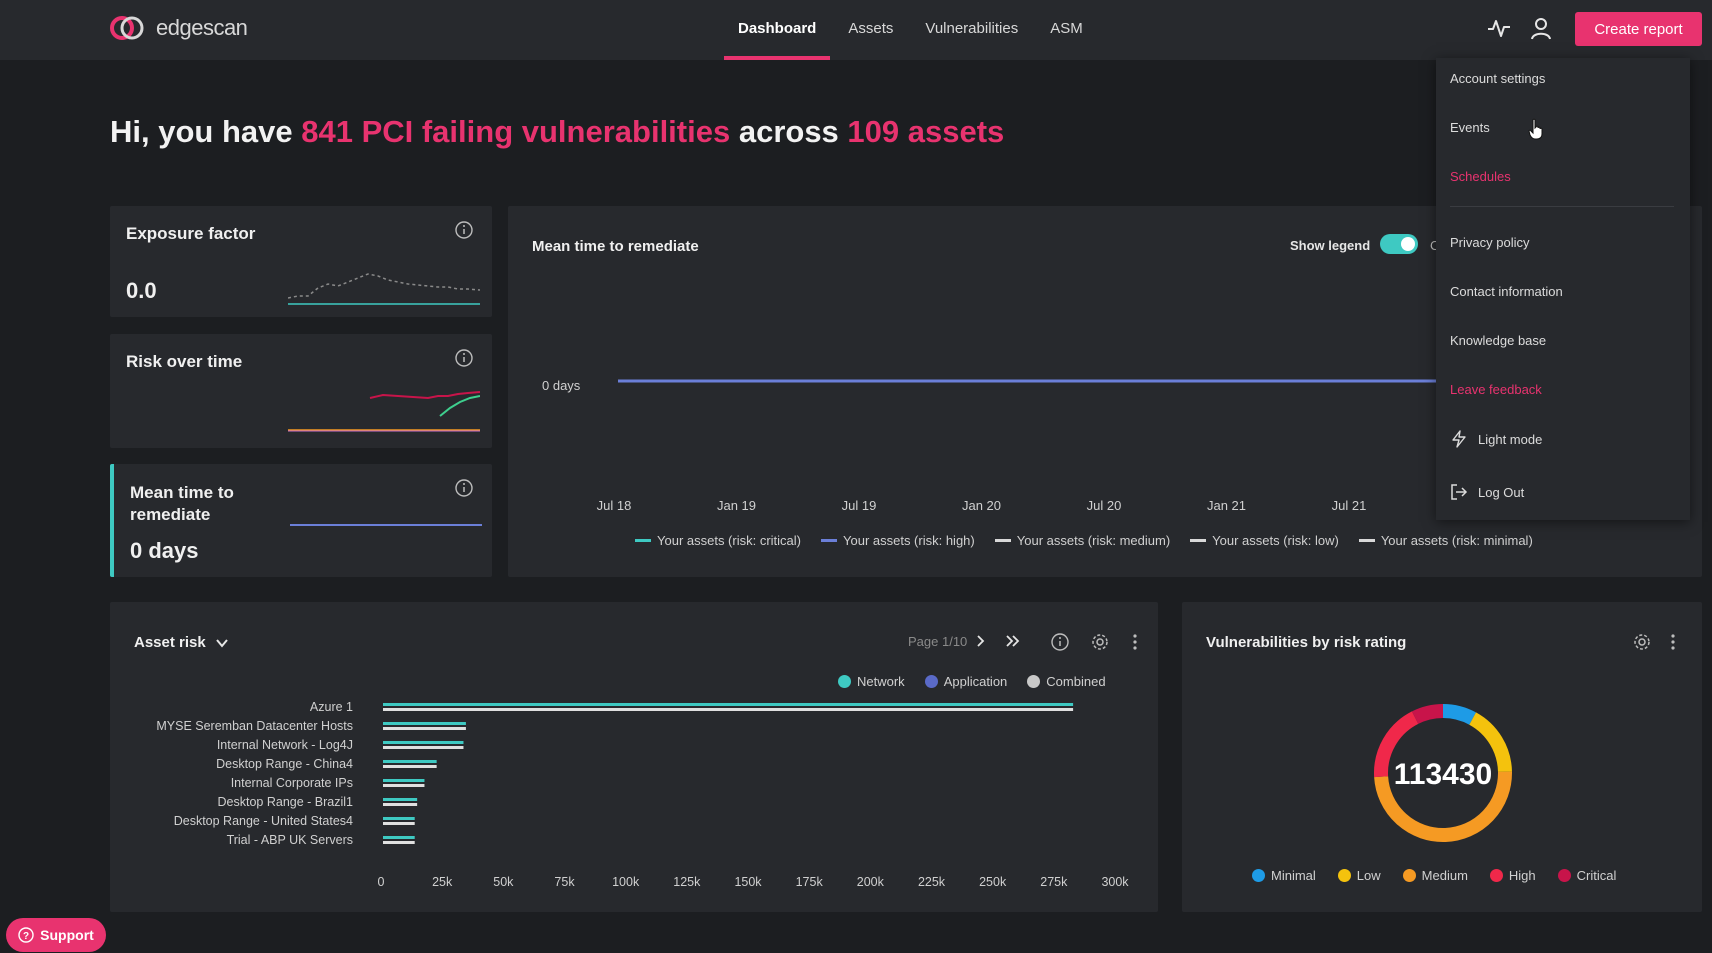 The height and width of the screenshot is (953, 1712). Describe the element at coordinates (718, 540) in the screenshot. I see `legend-item: Your assets (risk: critical)` at that location.